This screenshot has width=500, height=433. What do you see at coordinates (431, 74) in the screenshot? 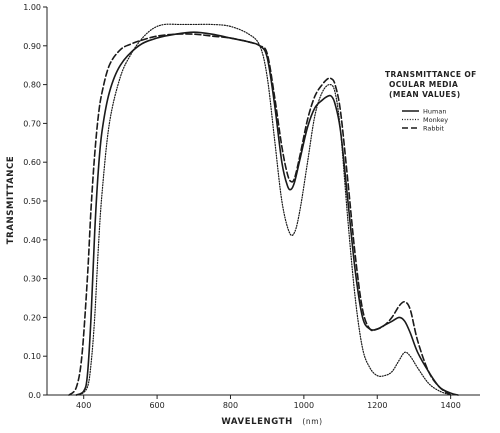
I see `legend-title-line-1: TRANSMITTANCE OF` at bounding box center [431, 74].